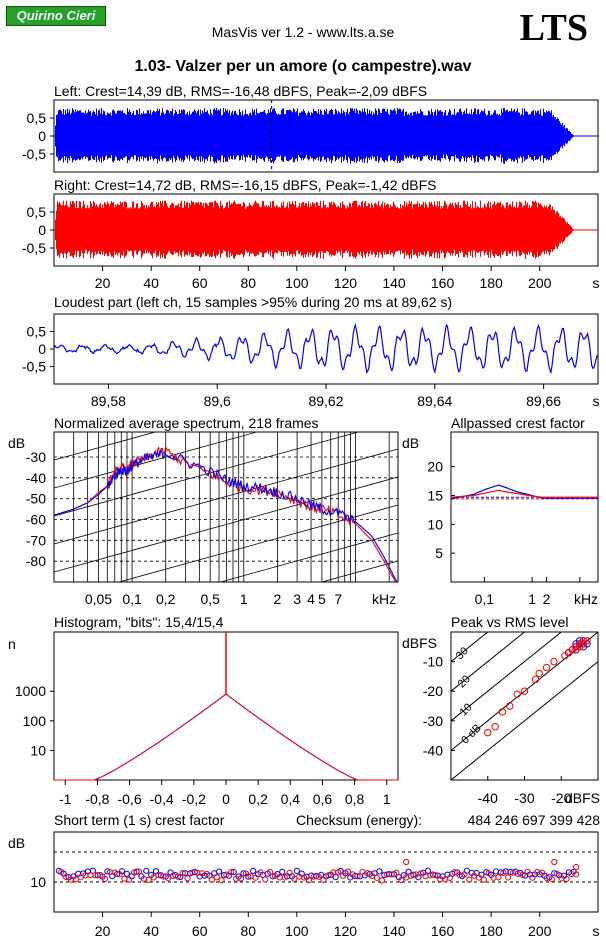  I want to click on left-waveform-ytick-label: 0, so click(42, 136).